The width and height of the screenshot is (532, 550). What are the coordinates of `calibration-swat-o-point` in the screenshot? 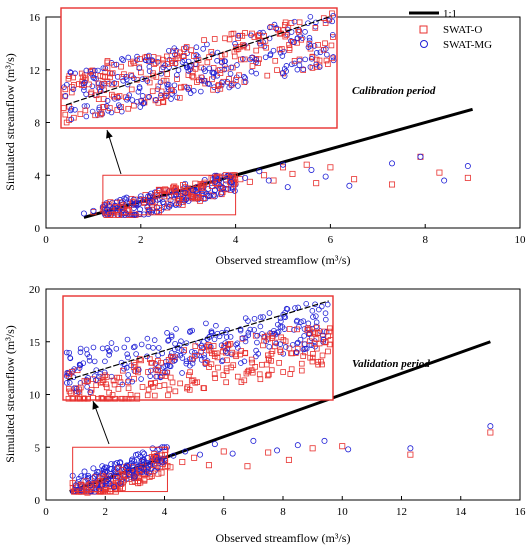 It's located at (354, 179).